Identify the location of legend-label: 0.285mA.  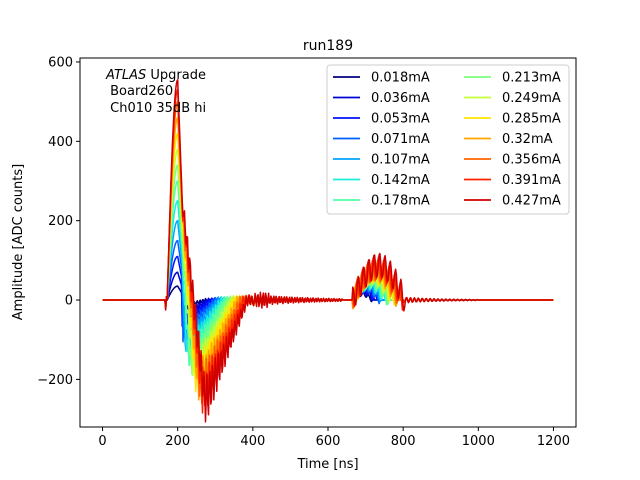
(531, 119).